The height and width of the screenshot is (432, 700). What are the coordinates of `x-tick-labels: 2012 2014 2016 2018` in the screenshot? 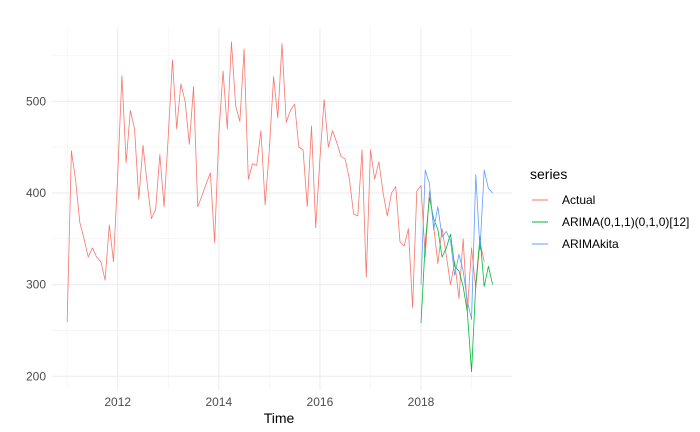 It's located at (269, 402).